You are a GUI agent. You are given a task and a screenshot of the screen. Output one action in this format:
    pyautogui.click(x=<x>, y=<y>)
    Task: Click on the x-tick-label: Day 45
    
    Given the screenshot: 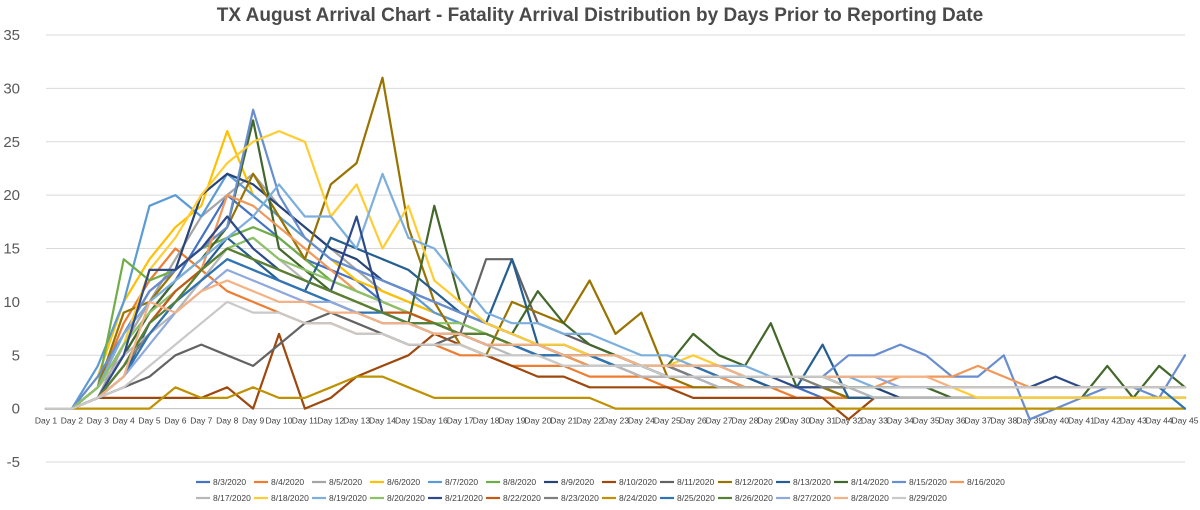 What is the action you would take?
    pyautogui.click(x=1185, y=421)
    